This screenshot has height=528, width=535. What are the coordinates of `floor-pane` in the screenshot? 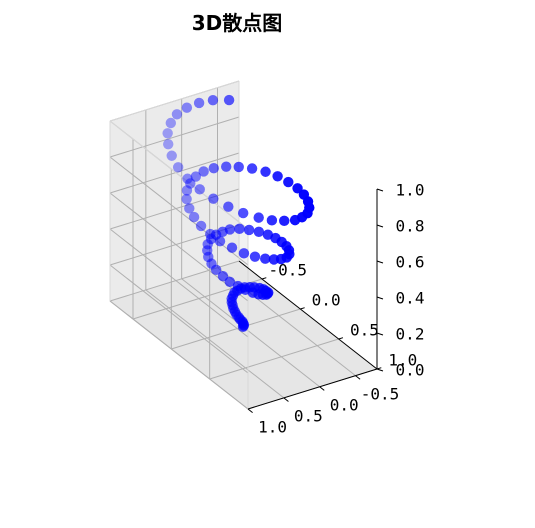 It's located at (243, 335).